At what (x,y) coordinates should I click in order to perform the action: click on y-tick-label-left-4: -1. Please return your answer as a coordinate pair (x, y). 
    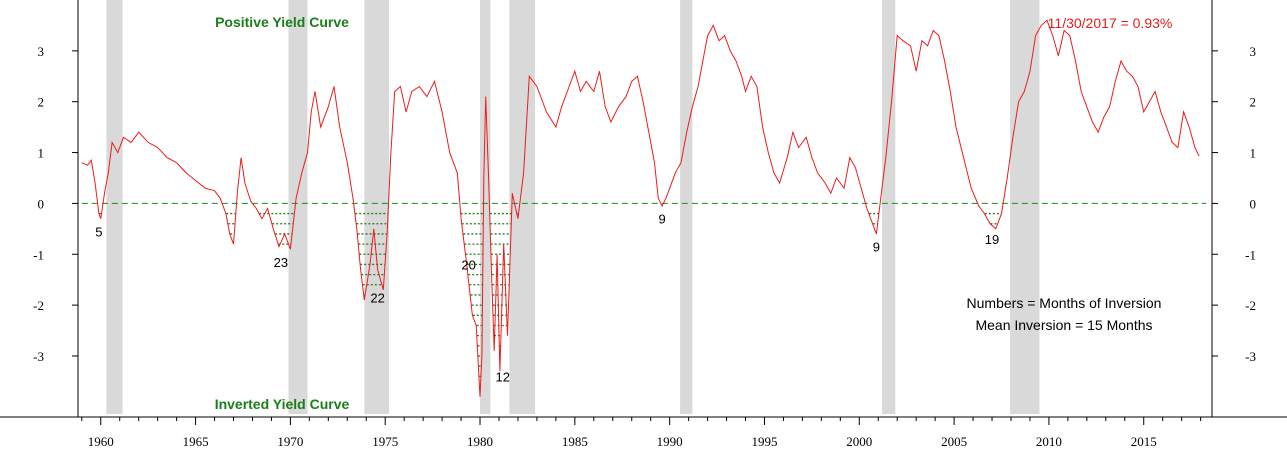
    Looking at the image, I should click on (38, 254).